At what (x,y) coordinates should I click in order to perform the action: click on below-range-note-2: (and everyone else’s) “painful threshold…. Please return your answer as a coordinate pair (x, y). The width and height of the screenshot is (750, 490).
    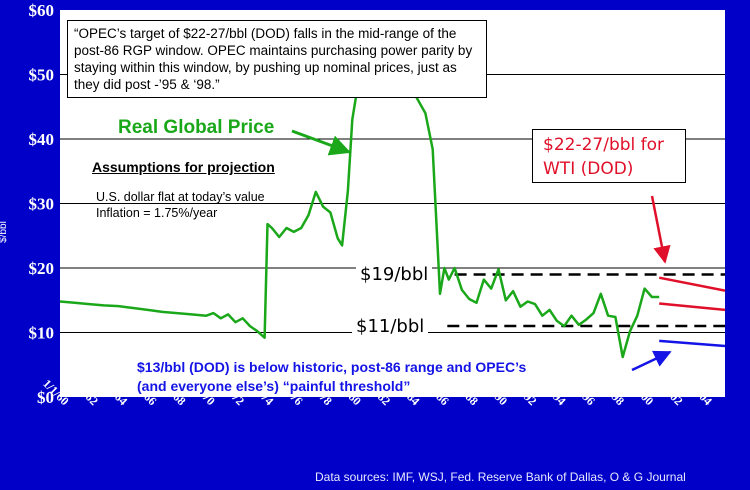
    Looking at the image, I should click on (274, 386).